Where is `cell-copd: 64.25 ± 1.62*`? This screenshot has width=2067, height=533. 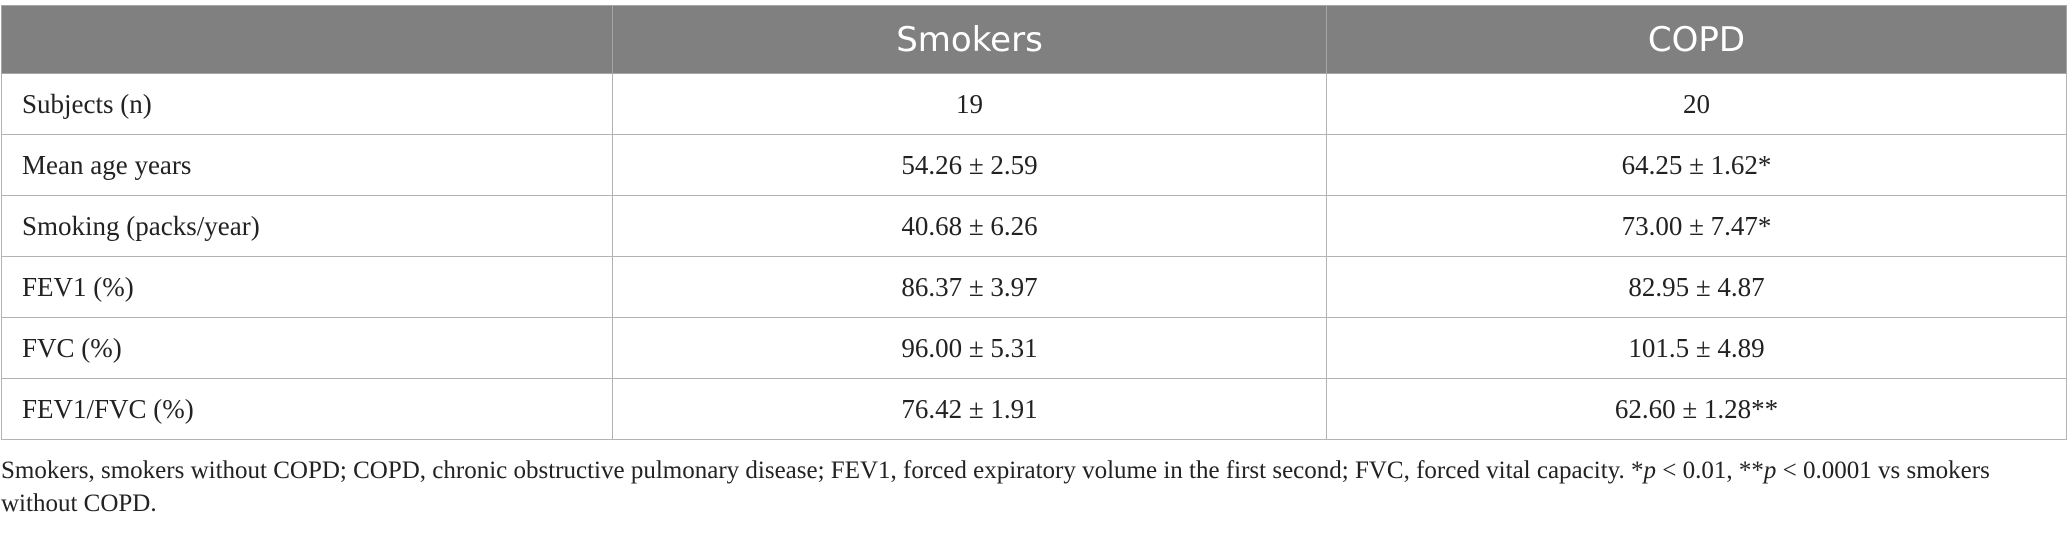
cell-copd: 64.25 ± 1.62* is located at coordinates (1696, 165).